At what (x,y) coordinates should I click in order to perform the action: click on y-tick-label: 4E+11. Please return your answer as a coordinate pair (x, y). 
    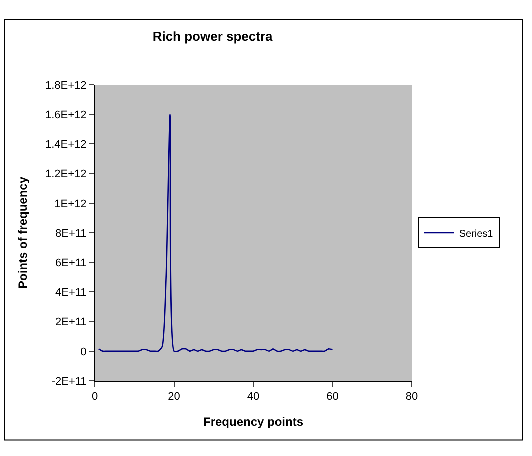
    Looking at the image, I should click on (71, 293).